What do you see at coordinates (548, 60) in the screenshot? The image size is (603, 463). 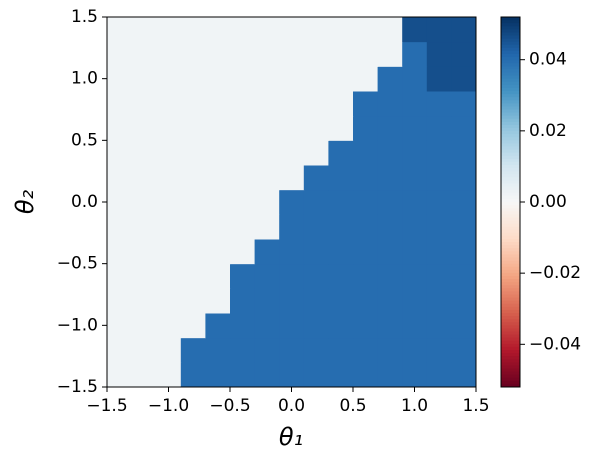 I see `colorbar-tick-label: 0.04` at bounding box center [548, 60].